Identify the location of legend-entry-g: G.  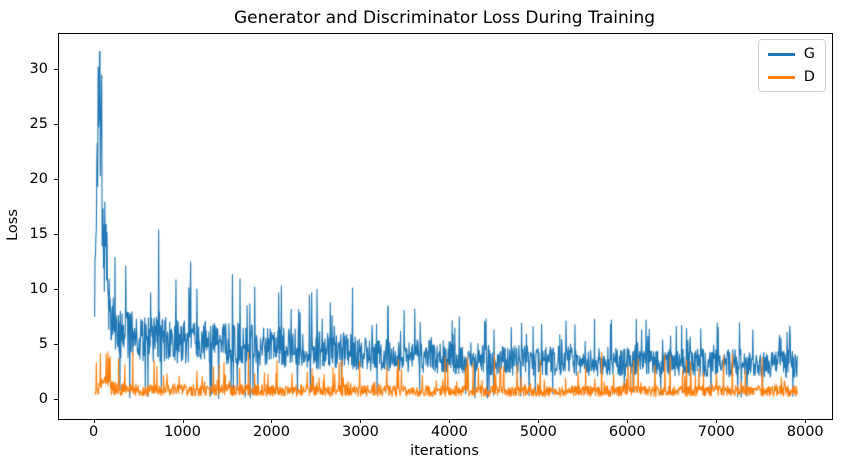
(791, 54).